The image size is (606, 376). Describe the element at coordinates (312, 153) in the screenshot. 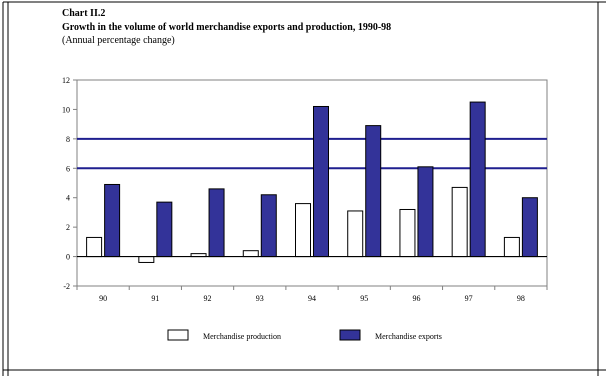

I see `gridlines` at that location.